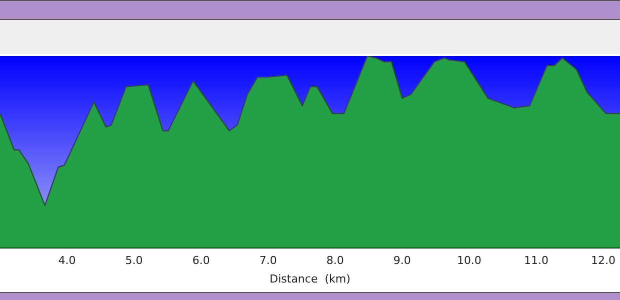 This screenshot has height=300, width=620. Describe the element at coordinates (469, 261) in the screenshot. I see `x-tick-label: 10.0` at that location.